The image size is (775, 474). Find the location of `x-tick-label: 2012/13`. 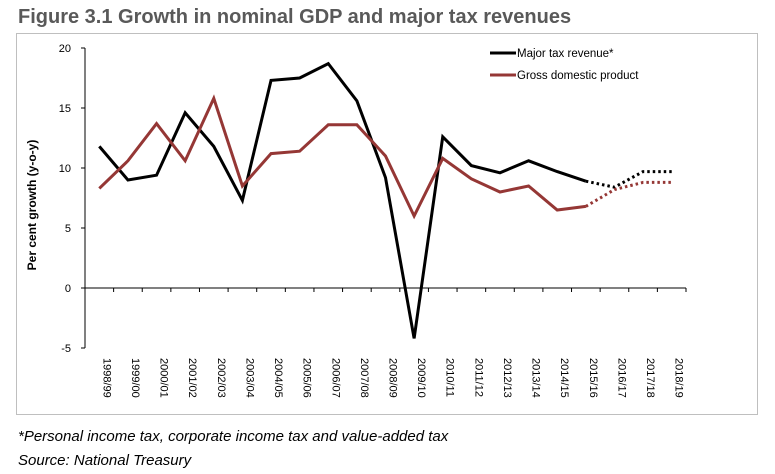

x-tick-label: 2012/13 is located at coordinates (507, 378).